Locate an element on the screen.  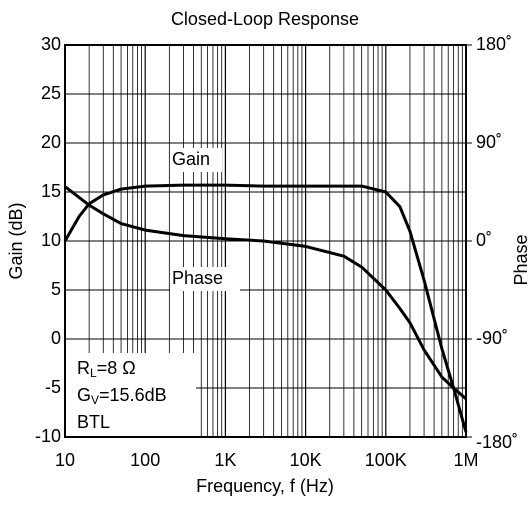
y-tick-label: 10 is located at coordinates (51, 240).